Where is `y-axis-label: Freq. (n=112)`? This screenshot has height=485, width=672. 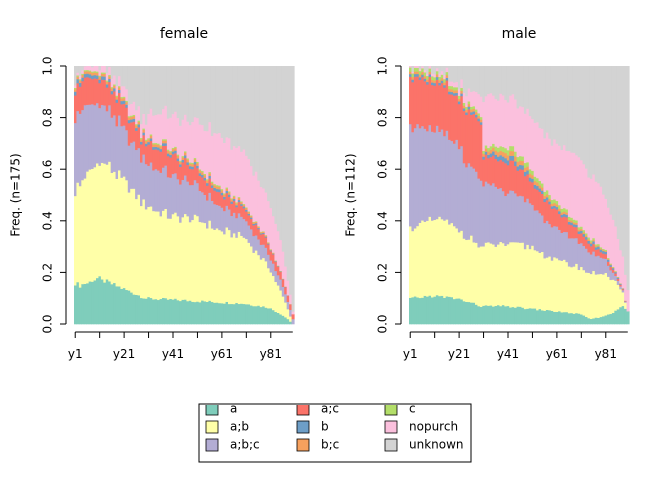 y-axis-label: Freq. (n=112) is located at coordinates (351, 194).